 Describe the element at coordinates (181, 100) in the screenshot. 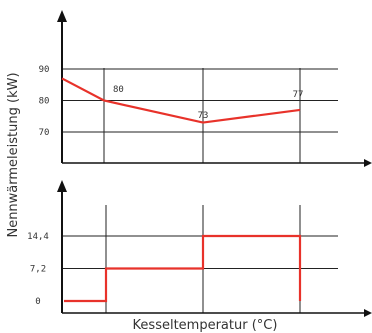

I see `top-series-line` at that location.